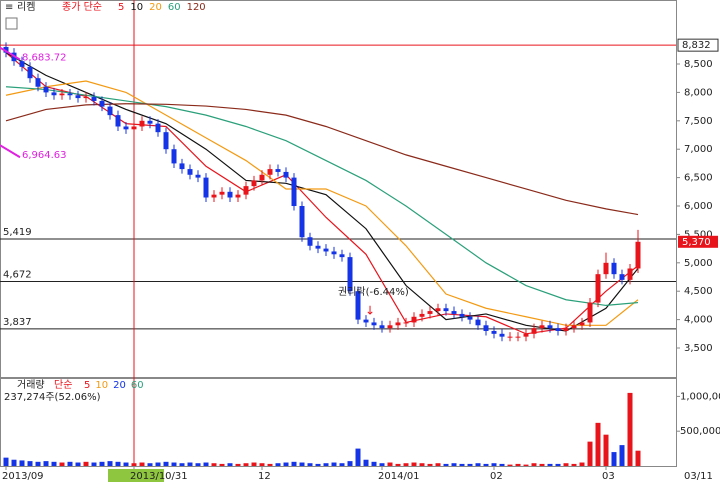 Image resolution: width=720 pixels, height=483 pixels. Describe the element at coordinates (159, 476) in the screenshot. I see `x-tick-label: 2013/10/31` at that location.